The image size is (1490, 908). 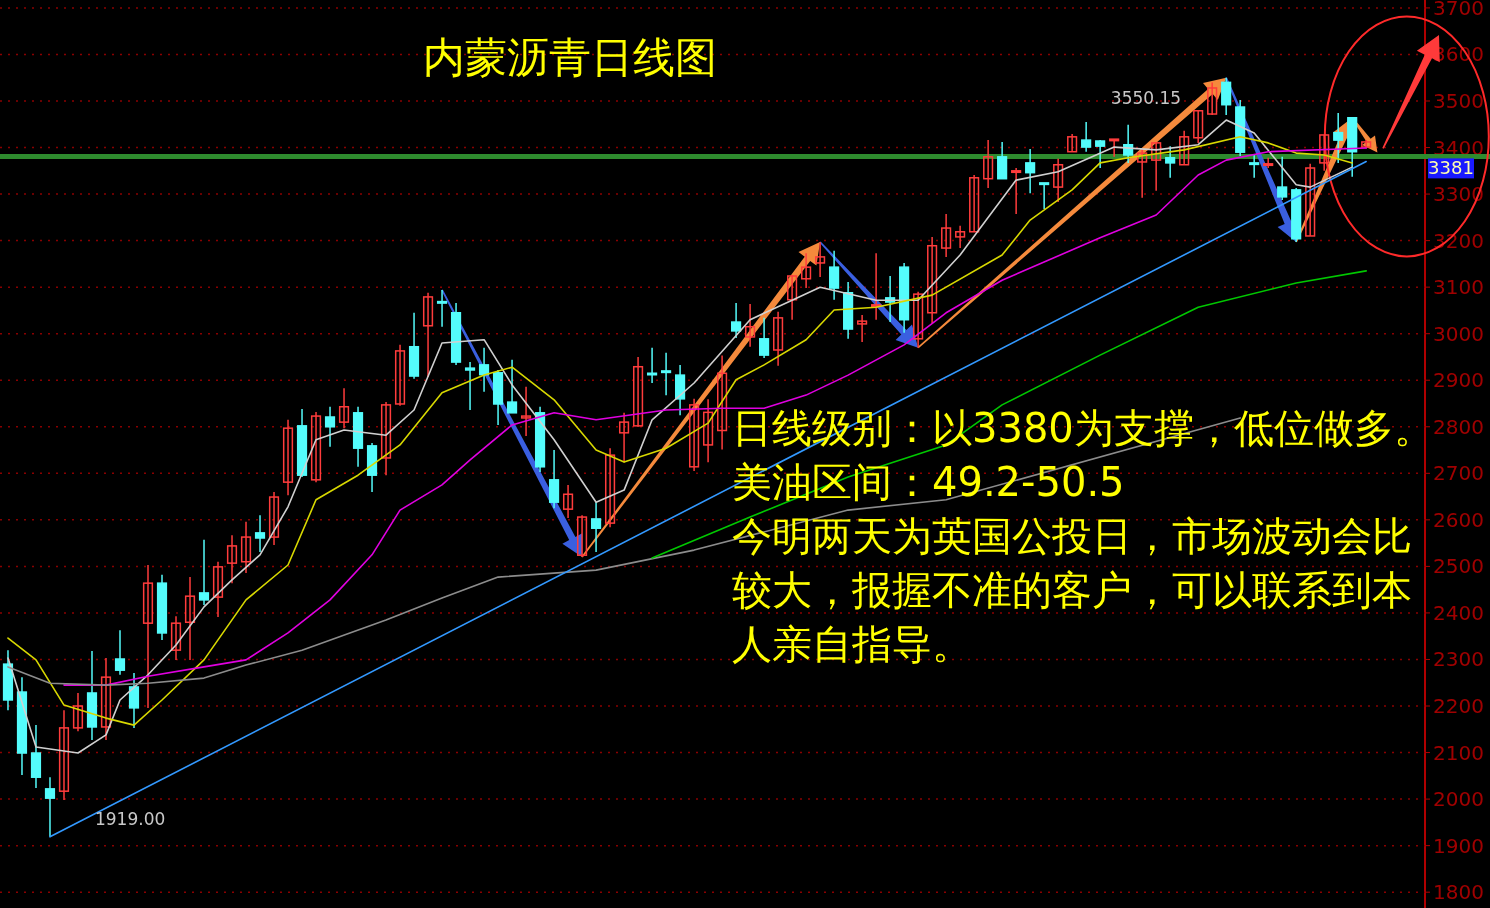 I want to click on y-tick-label: 2400, so click(x=1458, y=612).